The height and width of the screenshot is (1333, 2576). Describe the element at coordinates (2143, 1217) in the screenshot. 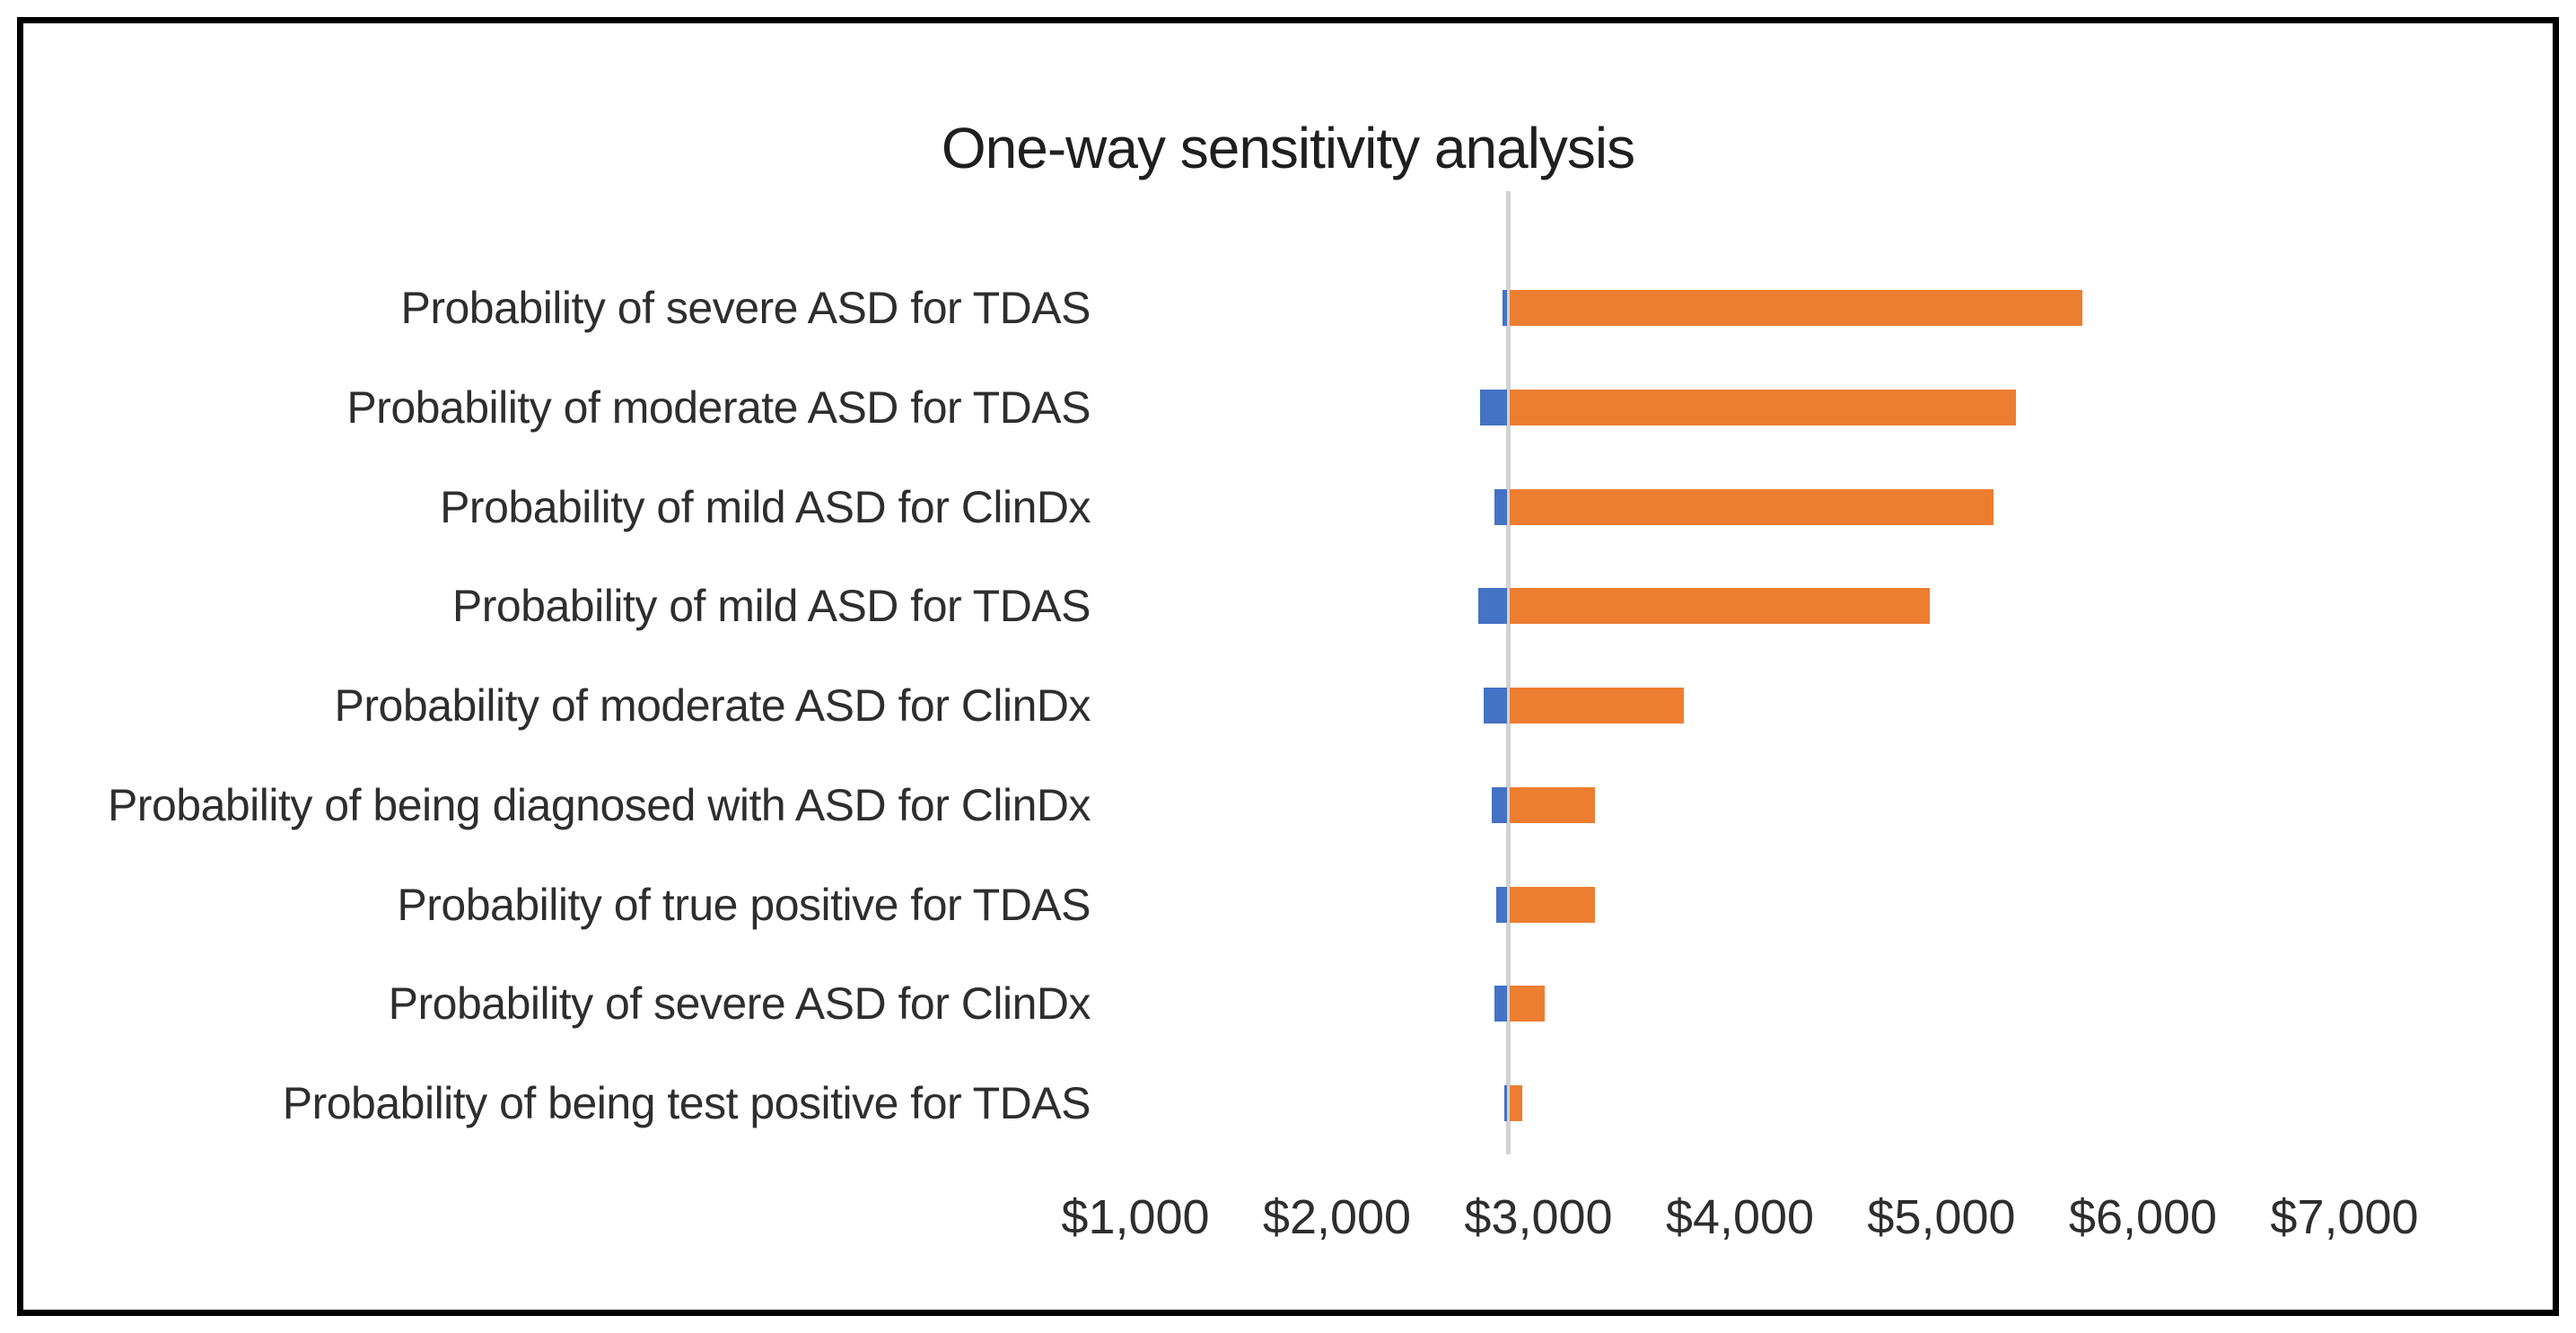

I see `x-tick-label: $6,000` at that location.